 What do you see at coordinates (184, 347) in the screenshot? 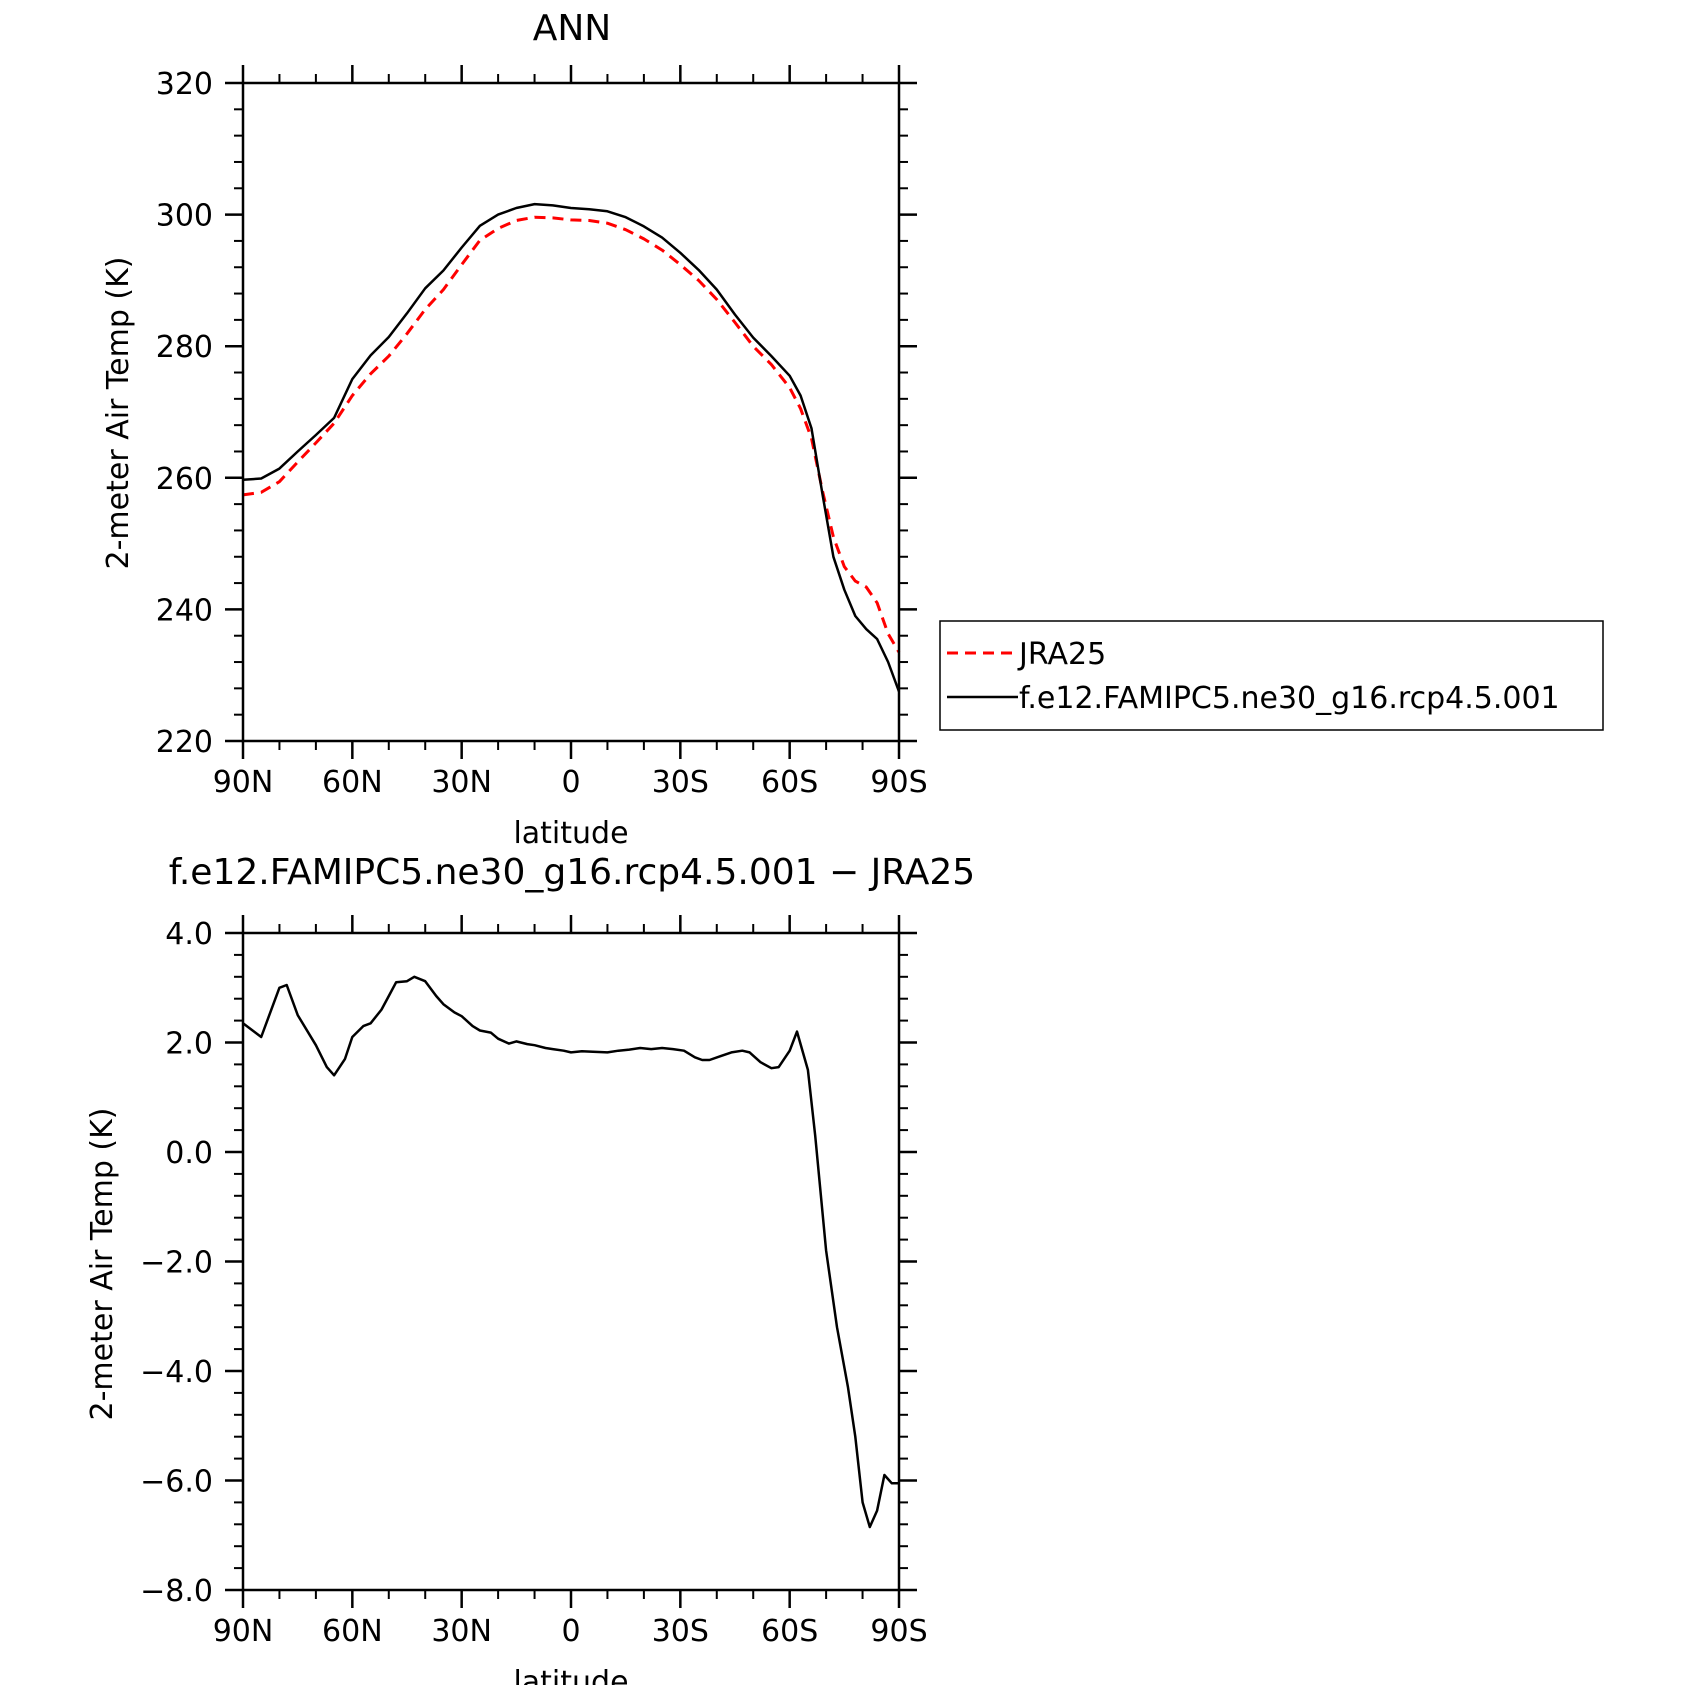
I see `y-tick-label: 280` at bounding box center [184, 347].